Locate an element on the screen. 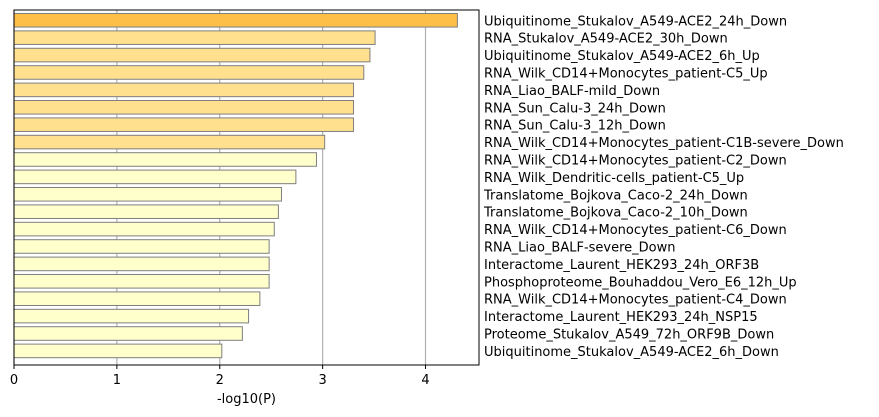 This screenshot has width=879, height=417. x-tick-label: 3 is located at coordinates (322, 380).